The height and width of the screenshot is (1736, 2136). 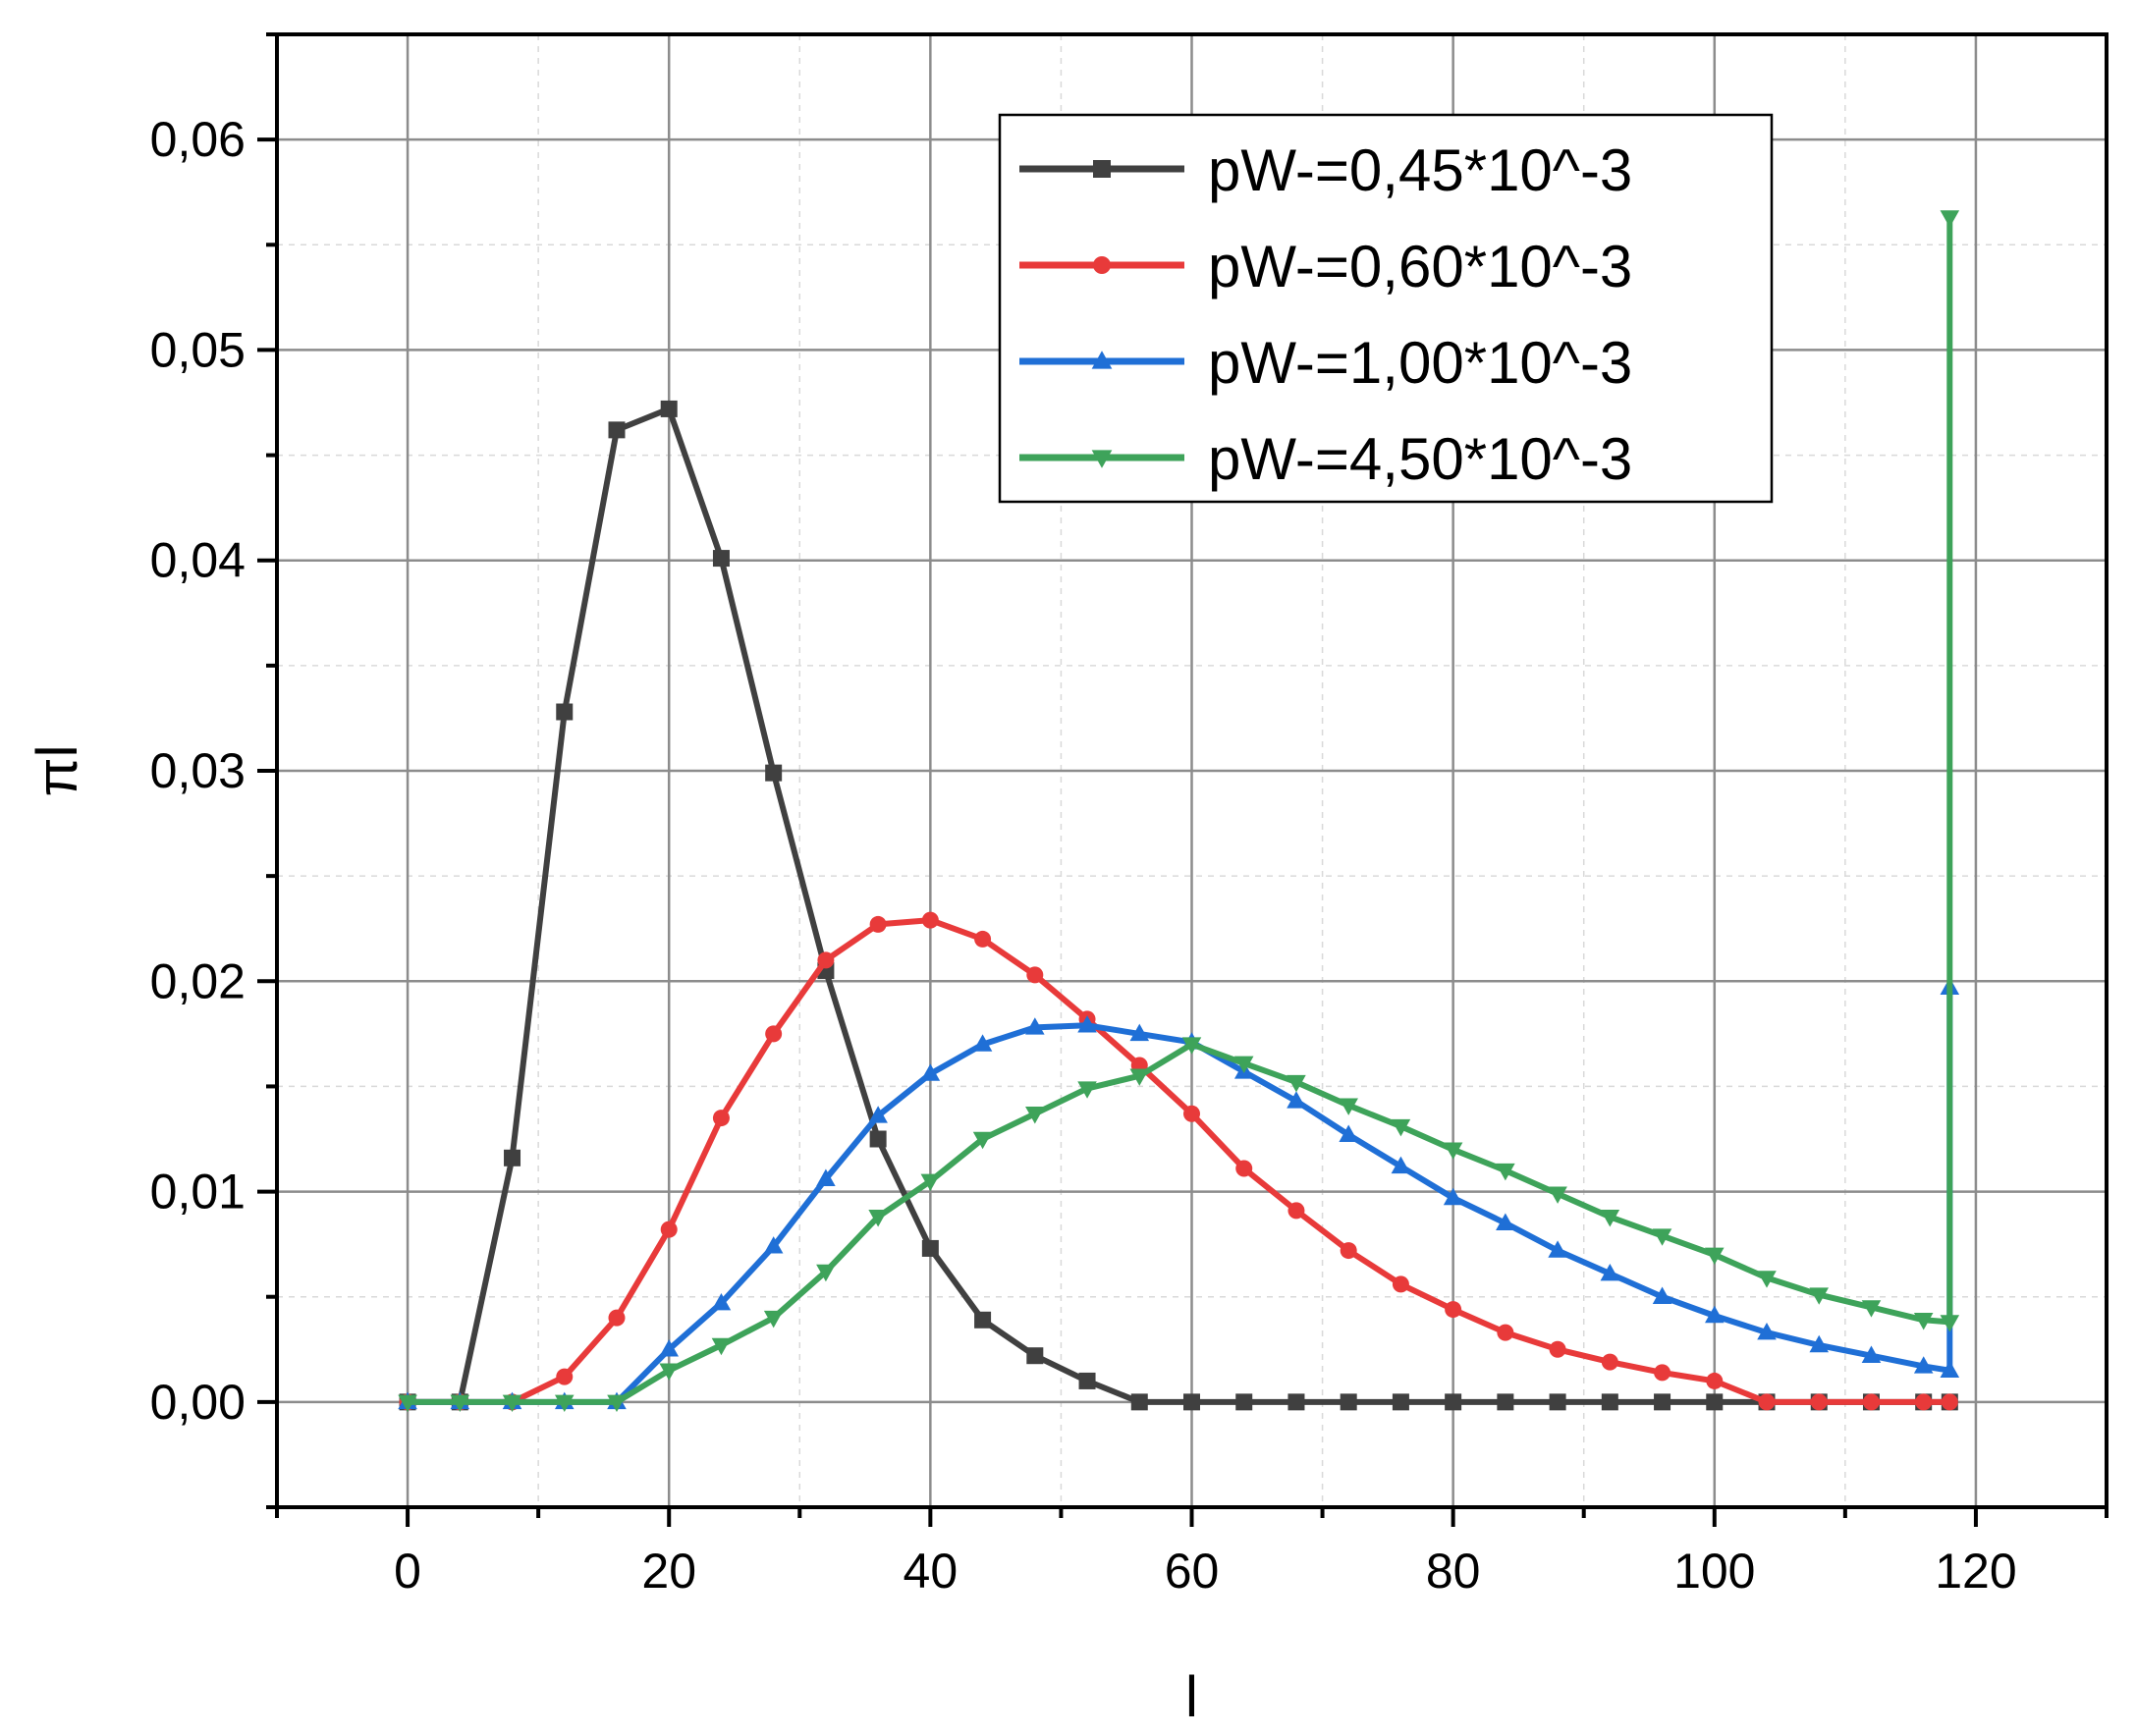 I want to click on y-axis-title: πl, so click(x=58, y=771).